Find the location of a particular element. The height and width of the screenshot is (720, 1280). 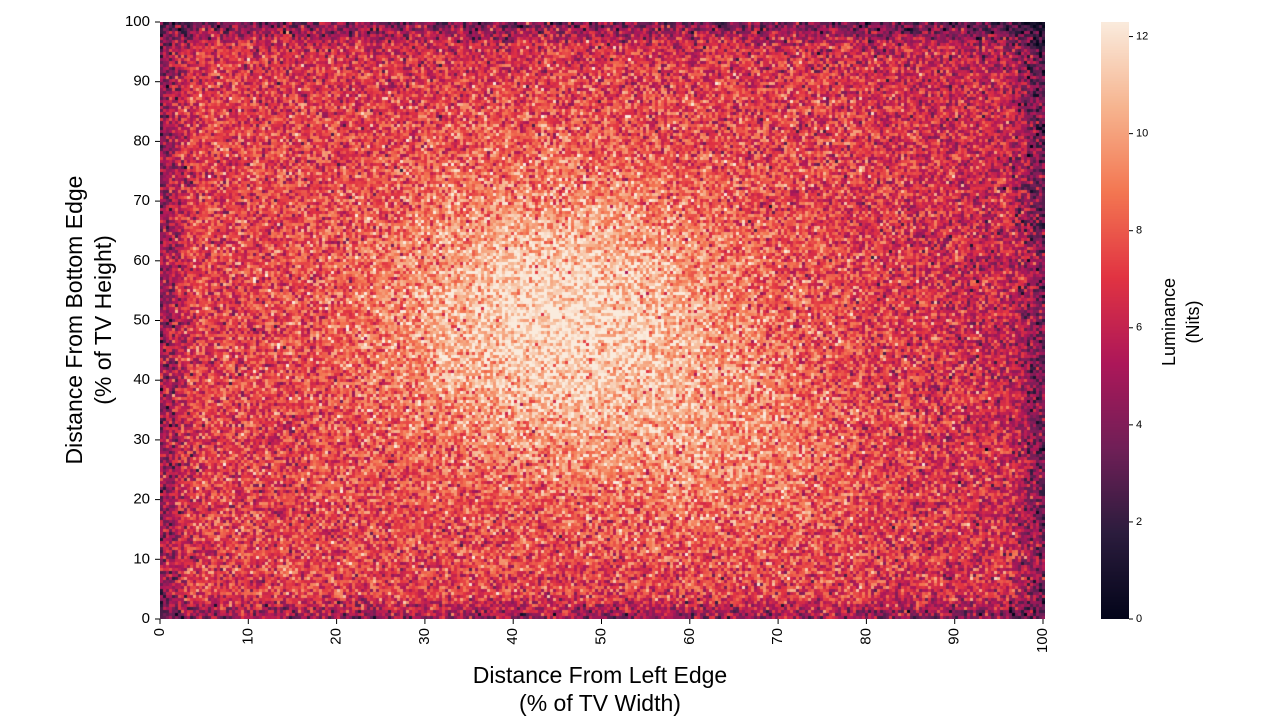

colorbar-label: Luminance (Nits) is located at coordinates (1181, 322).